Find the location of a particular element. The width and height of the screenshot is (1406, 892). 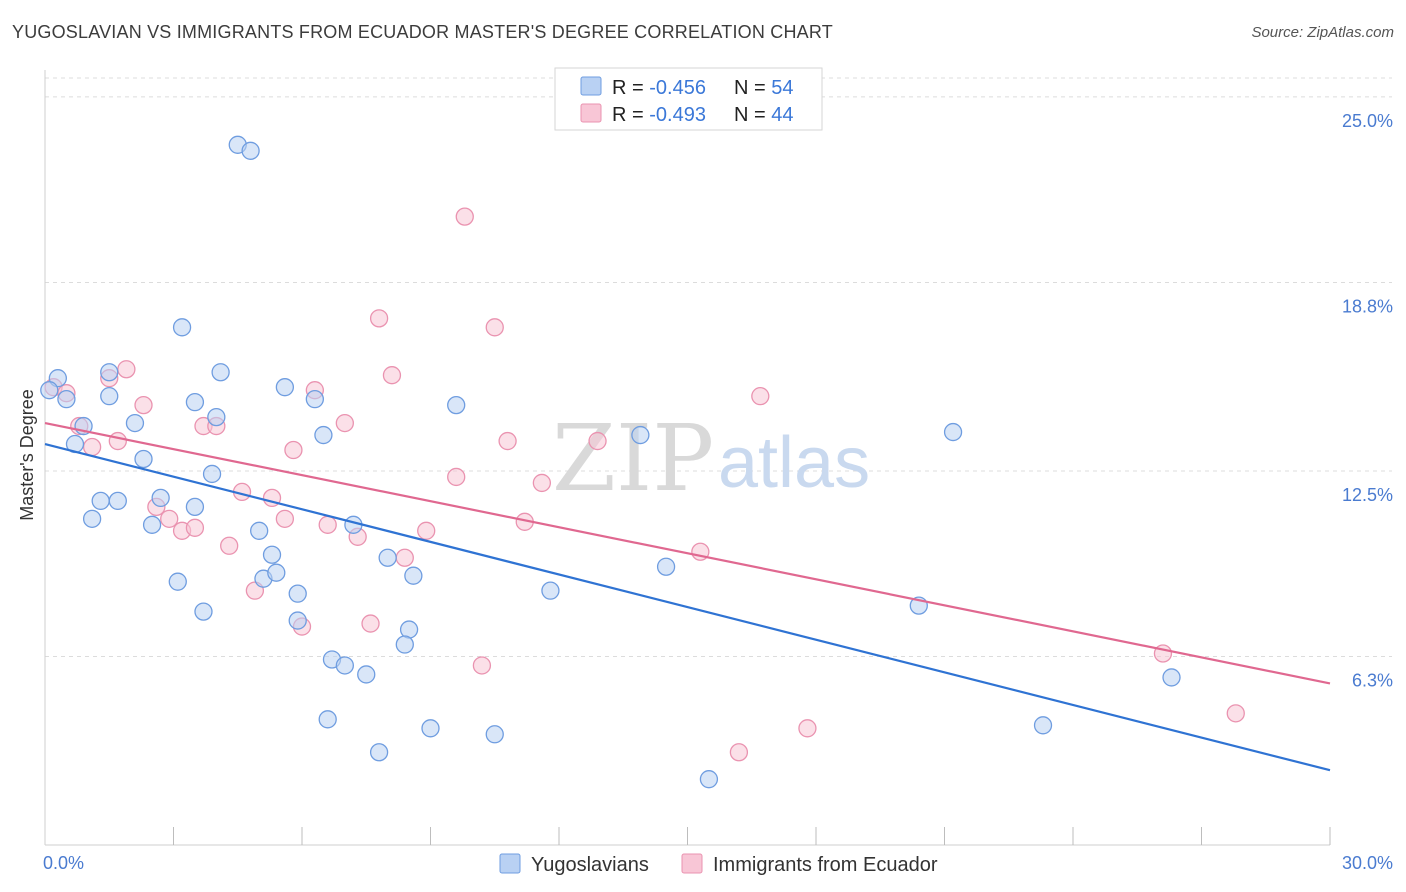

legend-n-value-2: 44 is located at coordinates (782, 115).